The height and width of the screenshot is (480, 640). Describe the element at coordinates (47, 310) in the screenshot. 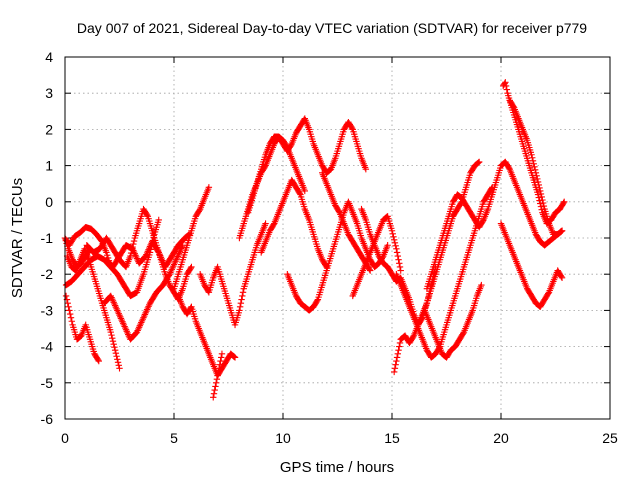

I see `y-tick-label: -3` at that location.